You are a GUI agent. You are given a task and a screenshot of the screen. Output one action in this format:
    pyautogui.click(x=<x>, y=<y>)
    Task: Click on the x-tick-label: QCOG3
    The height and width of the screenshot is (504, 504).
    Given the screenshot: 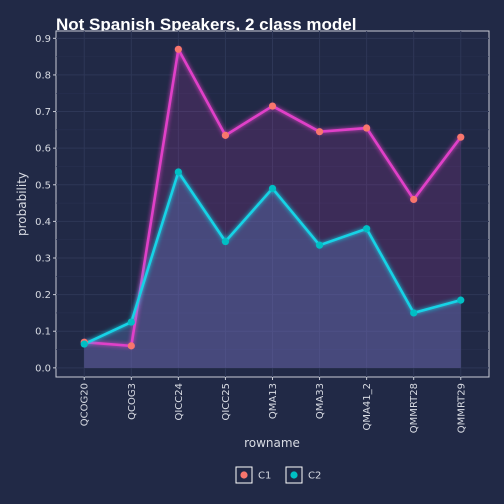 What is the action you would take?
    pyautogui.click(x=132, y=401)
    